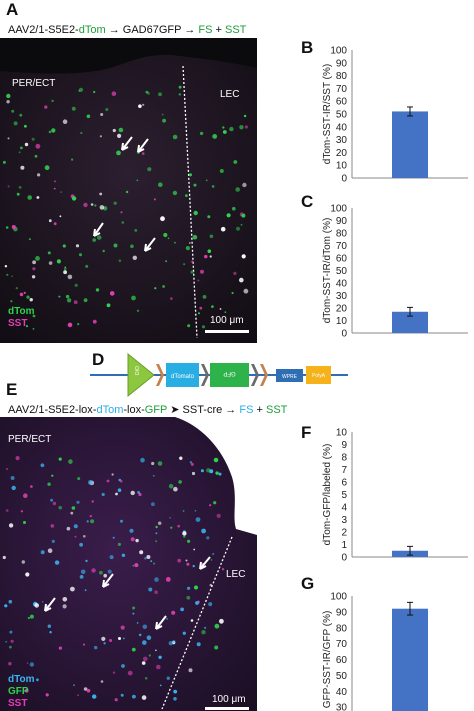  I want to click on panel-label-g: G, so click(308, 583).